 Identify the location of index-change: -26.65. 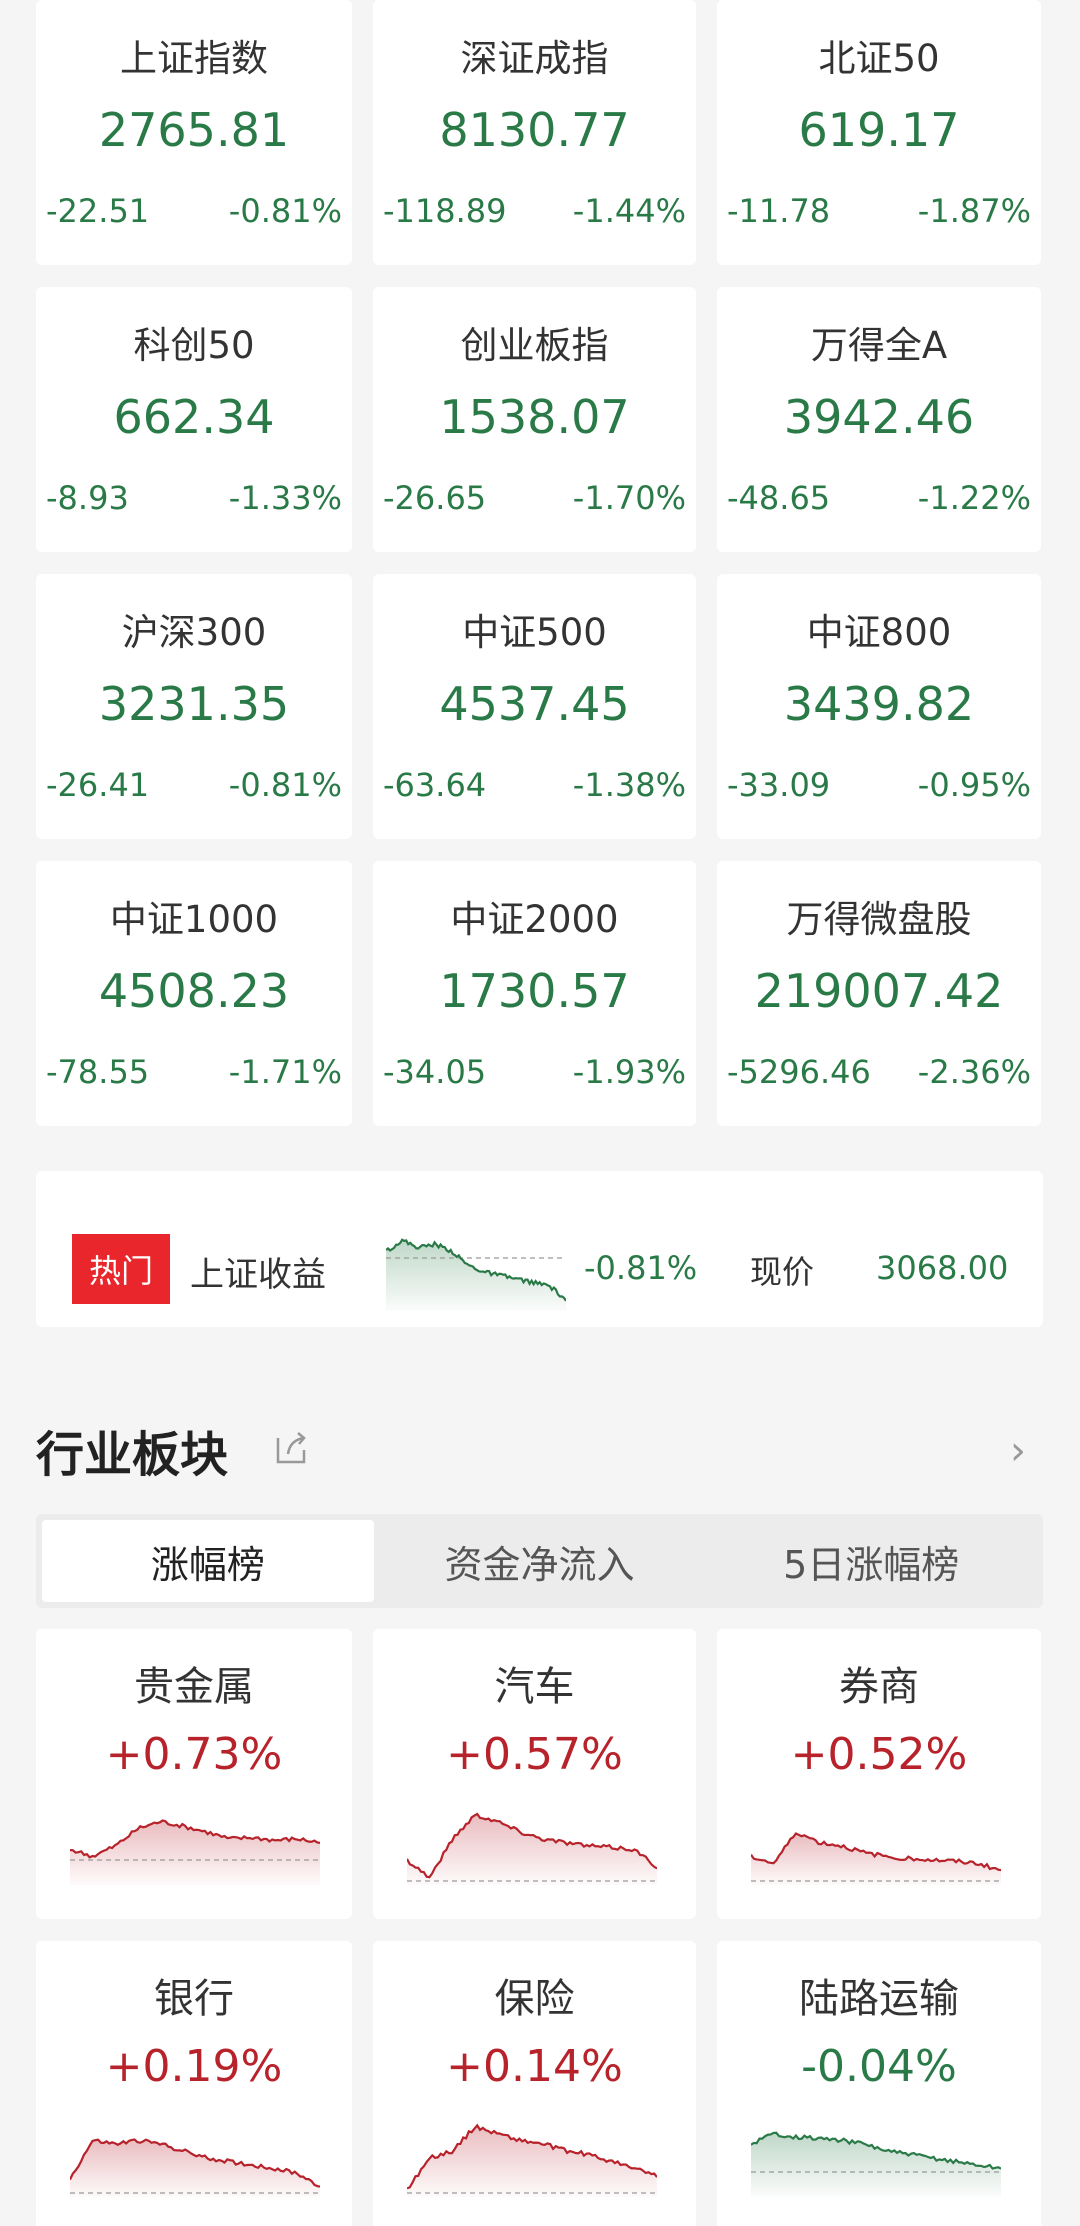
(435, 498).